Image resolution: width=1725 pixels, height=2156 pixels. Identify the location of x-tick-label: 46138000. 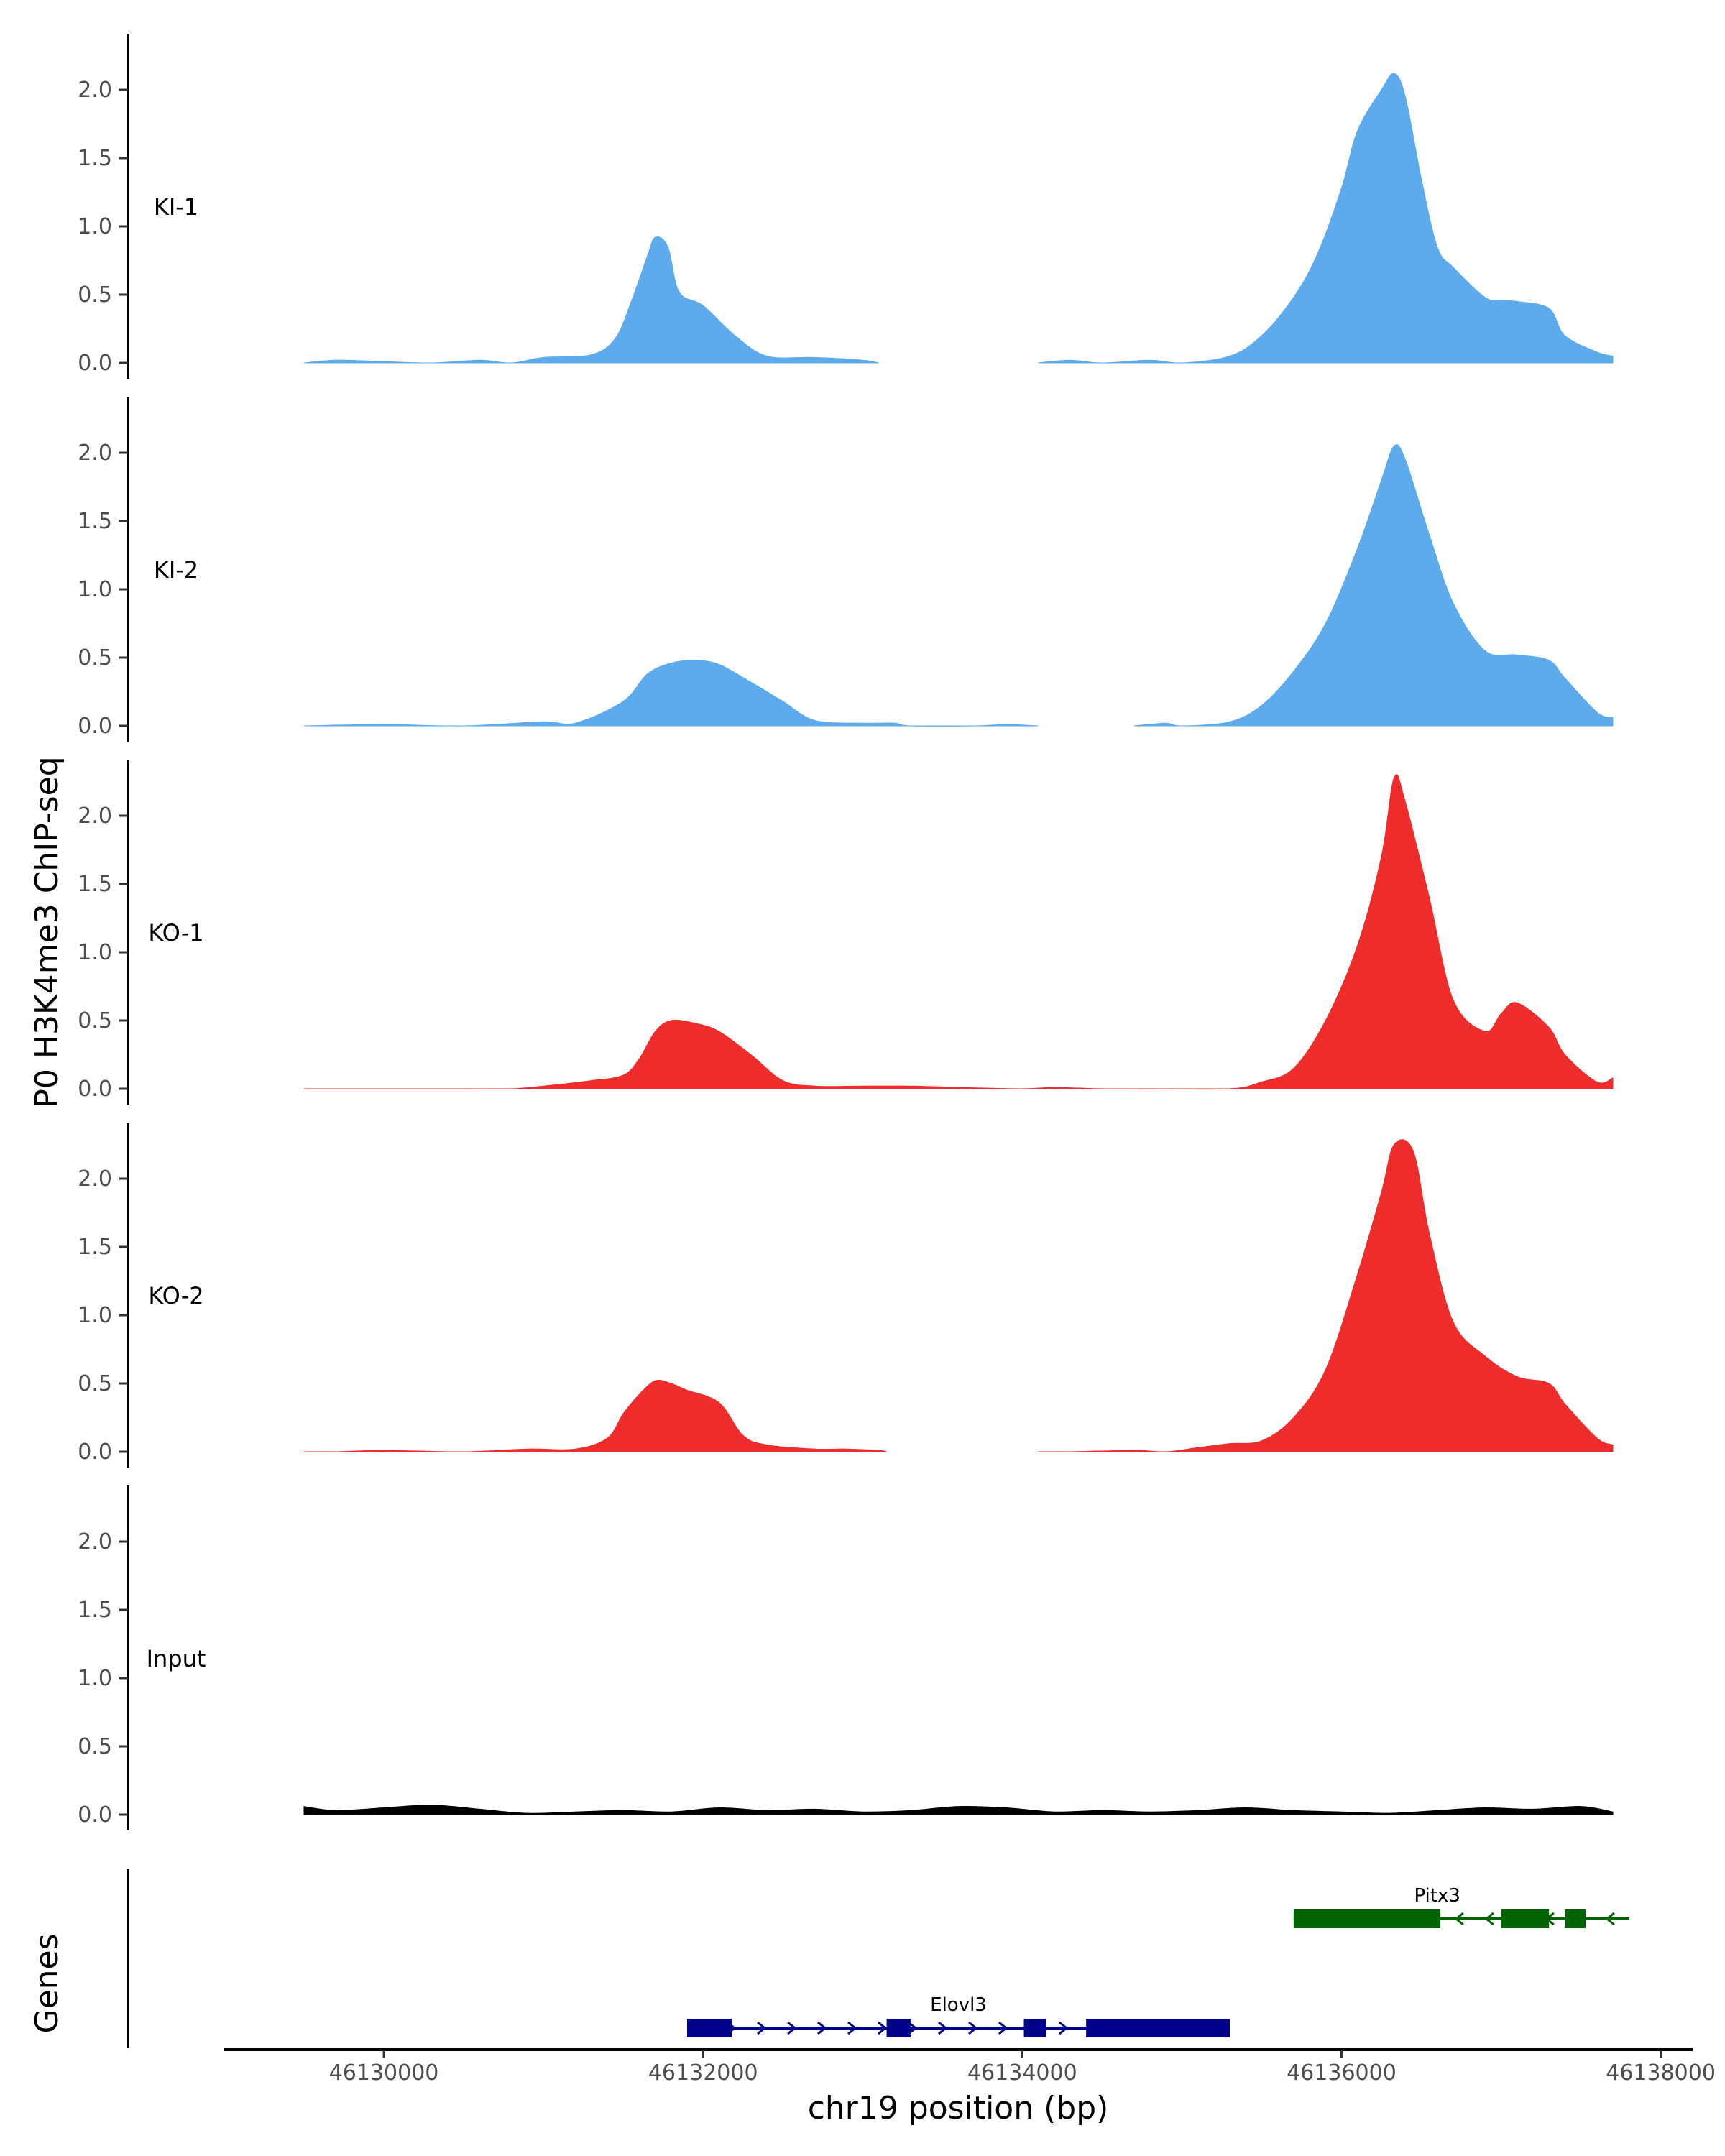
(1661, 2073).